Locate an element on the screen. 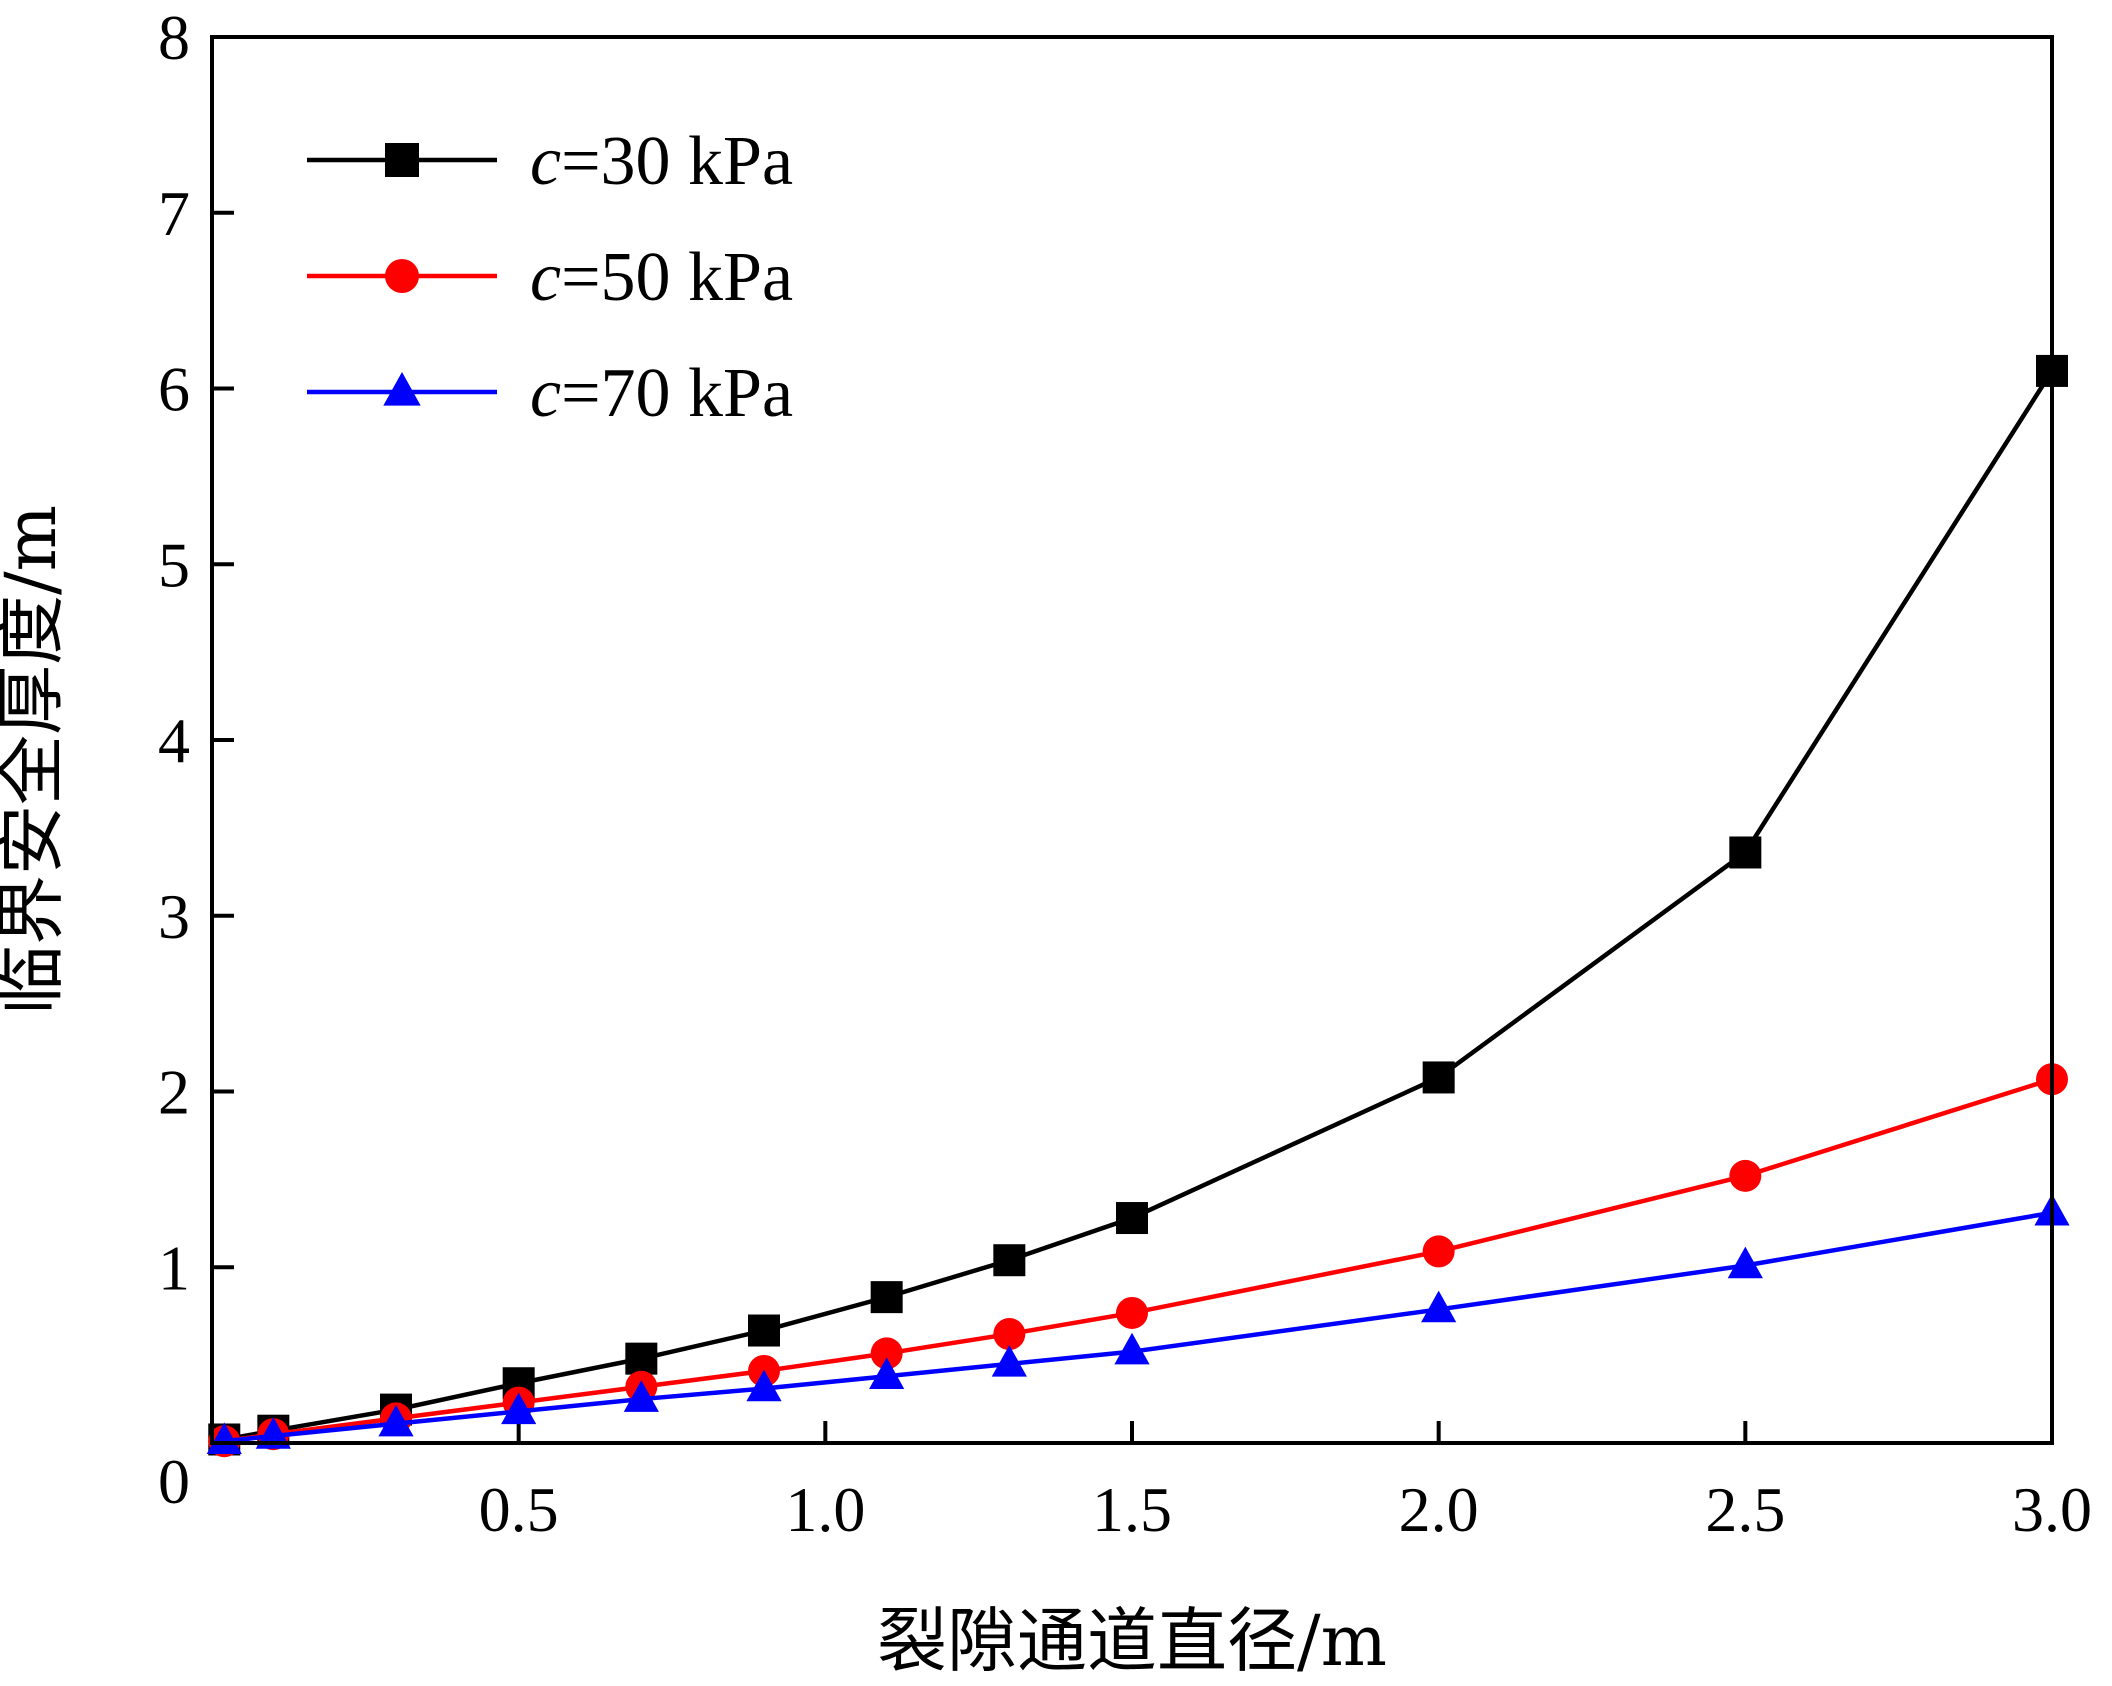 The height and width of the screenshot is (1686, 2112). origin-label: 0 is located at coordinates (174, 1481).